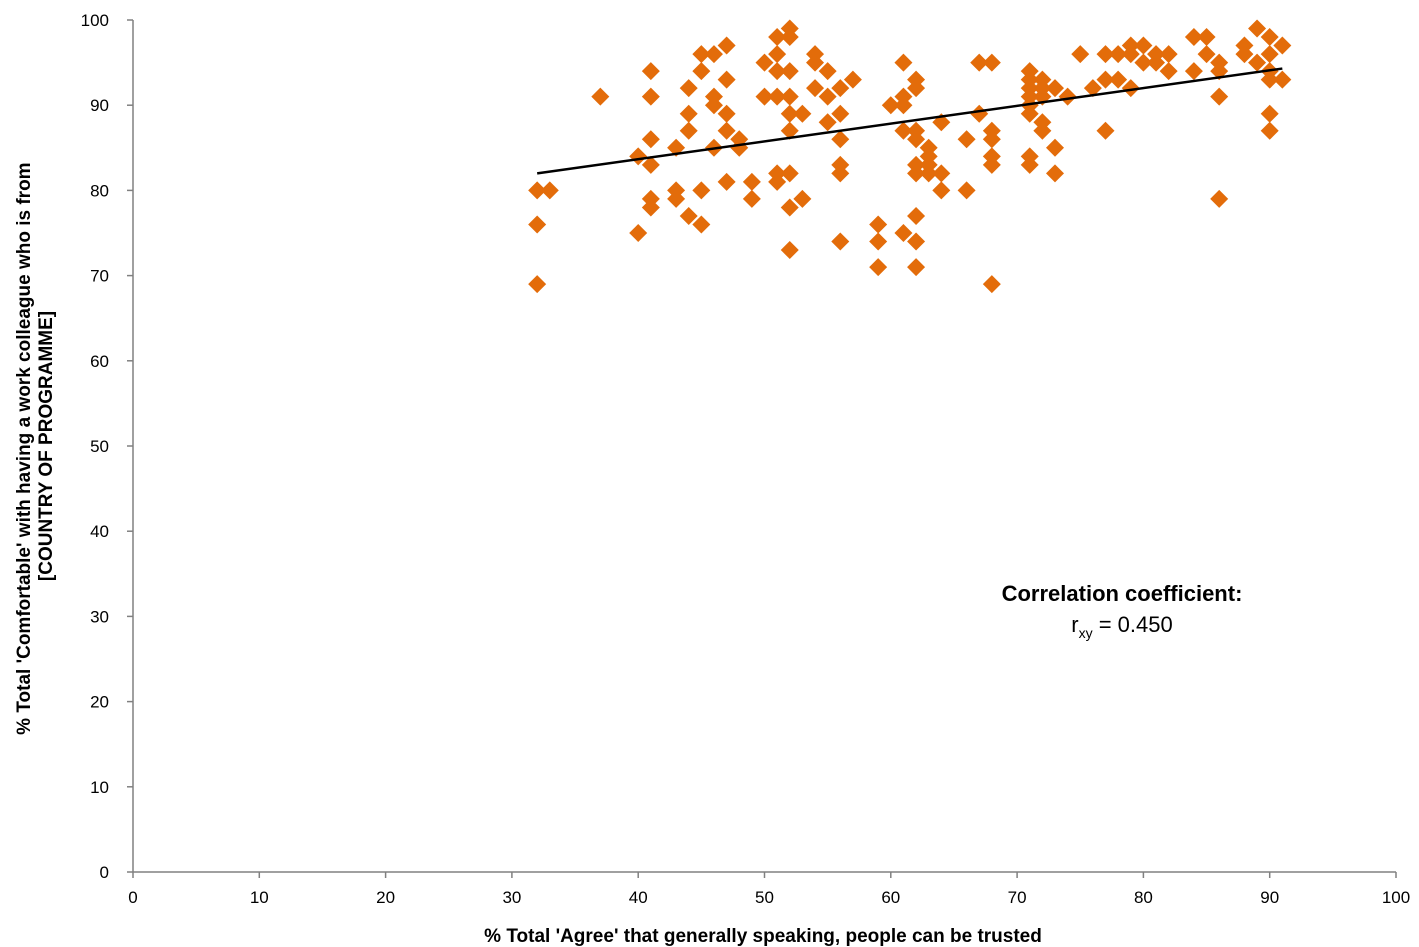 The width and height of the screenshot is (1419, 947). What do you see at coordinates (511, 897) in the screenshot?
I see `x-tick-label: 30` at bounding box center [511, 897].